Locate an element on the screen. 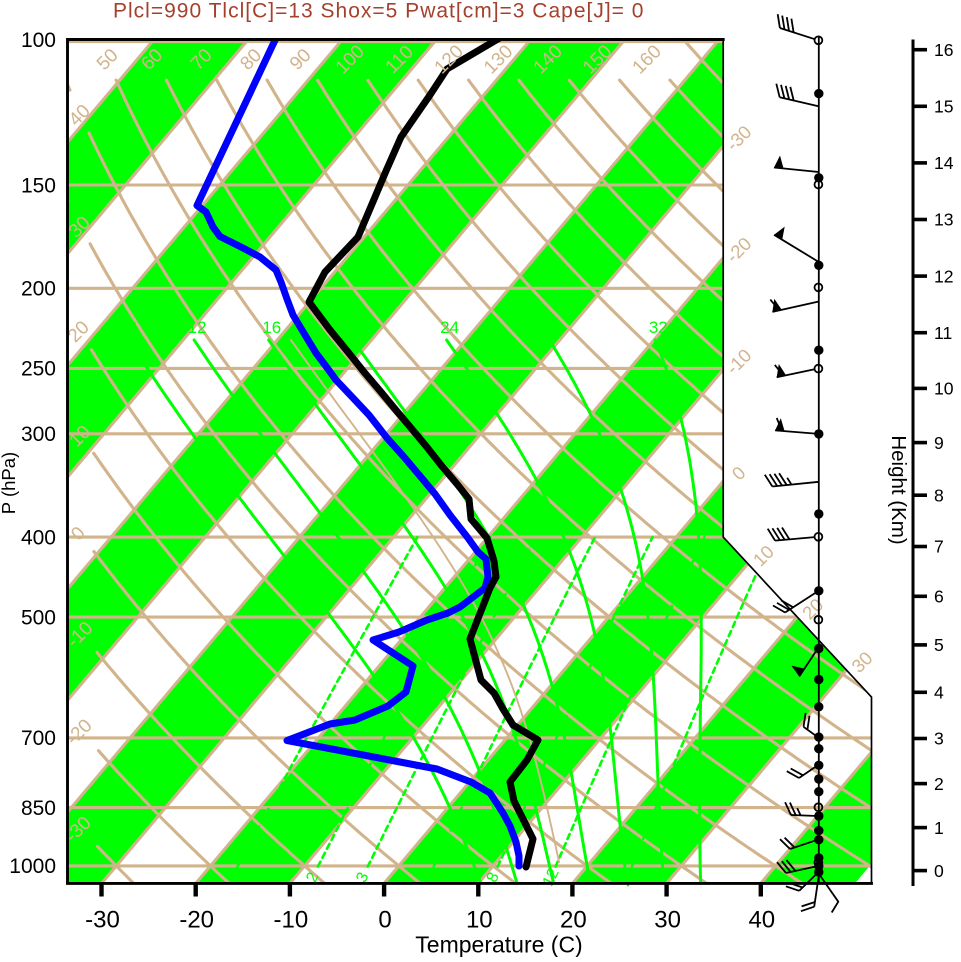 This screenshot has width=961, height=962. svg-text: P (hPa) is located at coordinates (9, 483).